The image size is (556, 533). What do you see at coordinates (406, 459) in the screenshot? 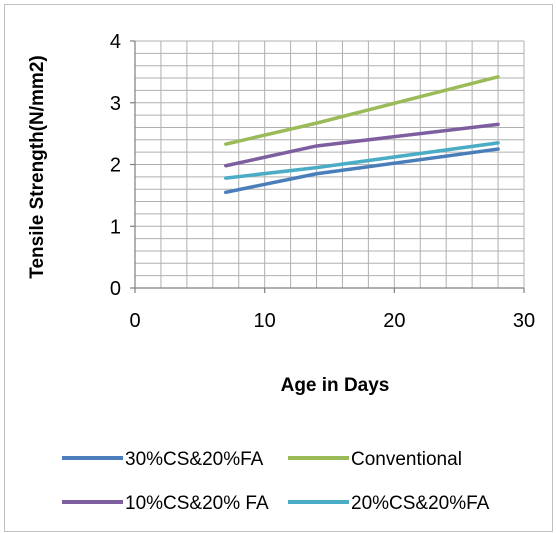
I see `legend-label: Conventional` at bounding box center [406, 459].